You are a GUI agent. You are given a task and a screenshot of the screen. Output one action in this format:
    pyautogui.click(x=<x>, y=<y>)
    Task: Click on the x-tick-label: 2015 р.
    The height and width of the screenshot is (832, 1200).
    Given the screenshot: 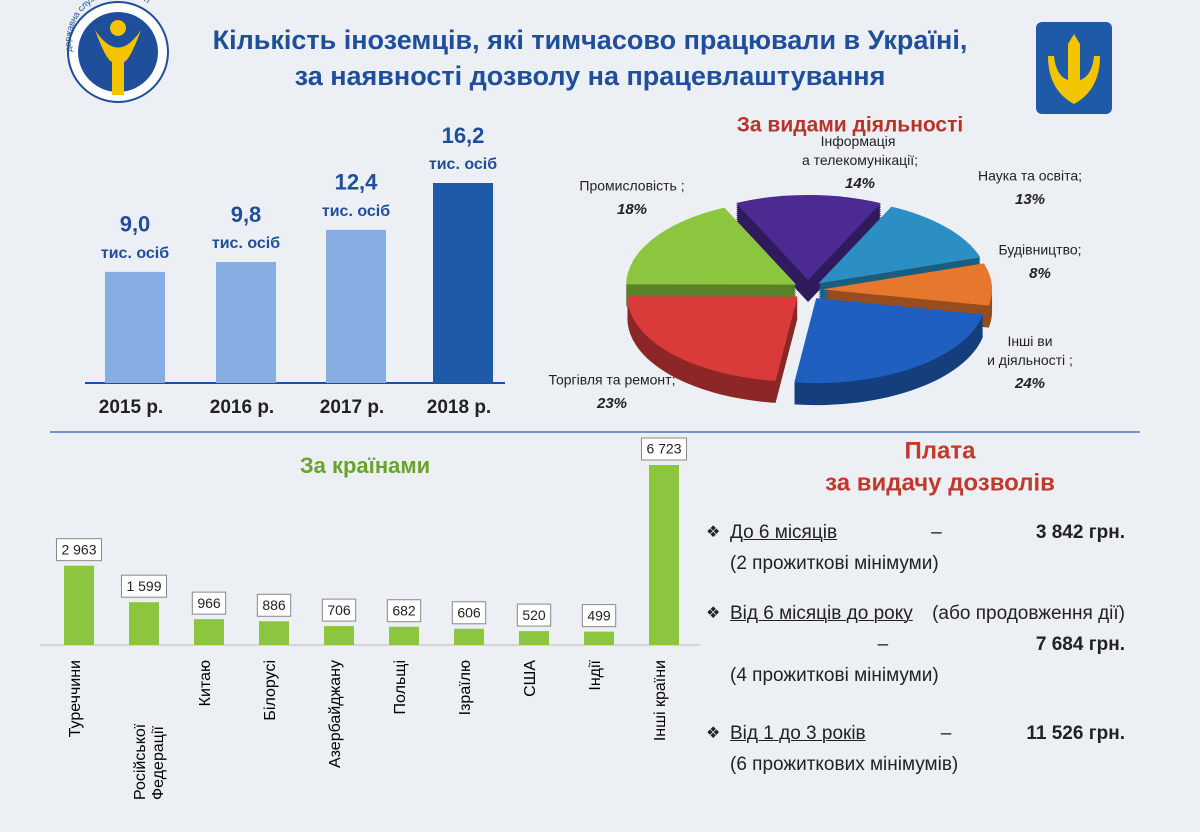 What is the action you would take?
    pyautogui.click(x=131, y=407)
    